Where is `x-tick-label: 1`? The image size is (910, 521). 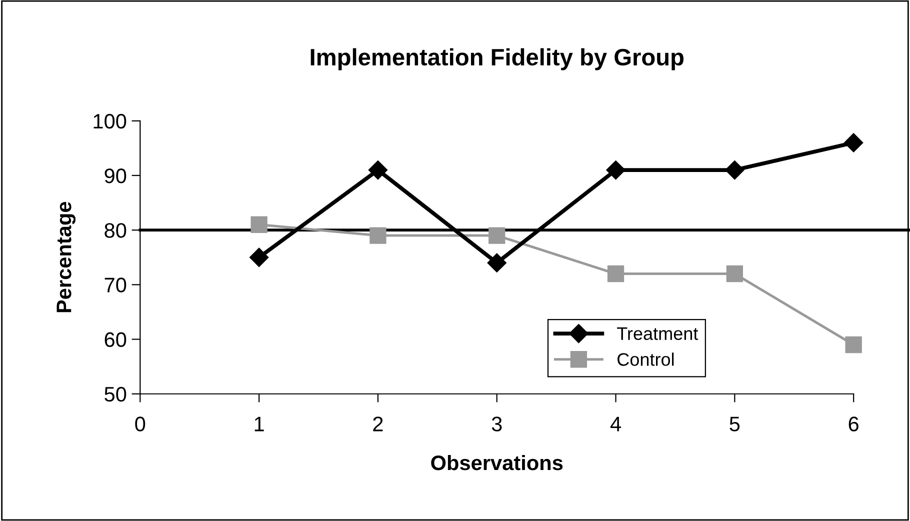 x-tick-label: 1 is located at coordinates (259, 424).